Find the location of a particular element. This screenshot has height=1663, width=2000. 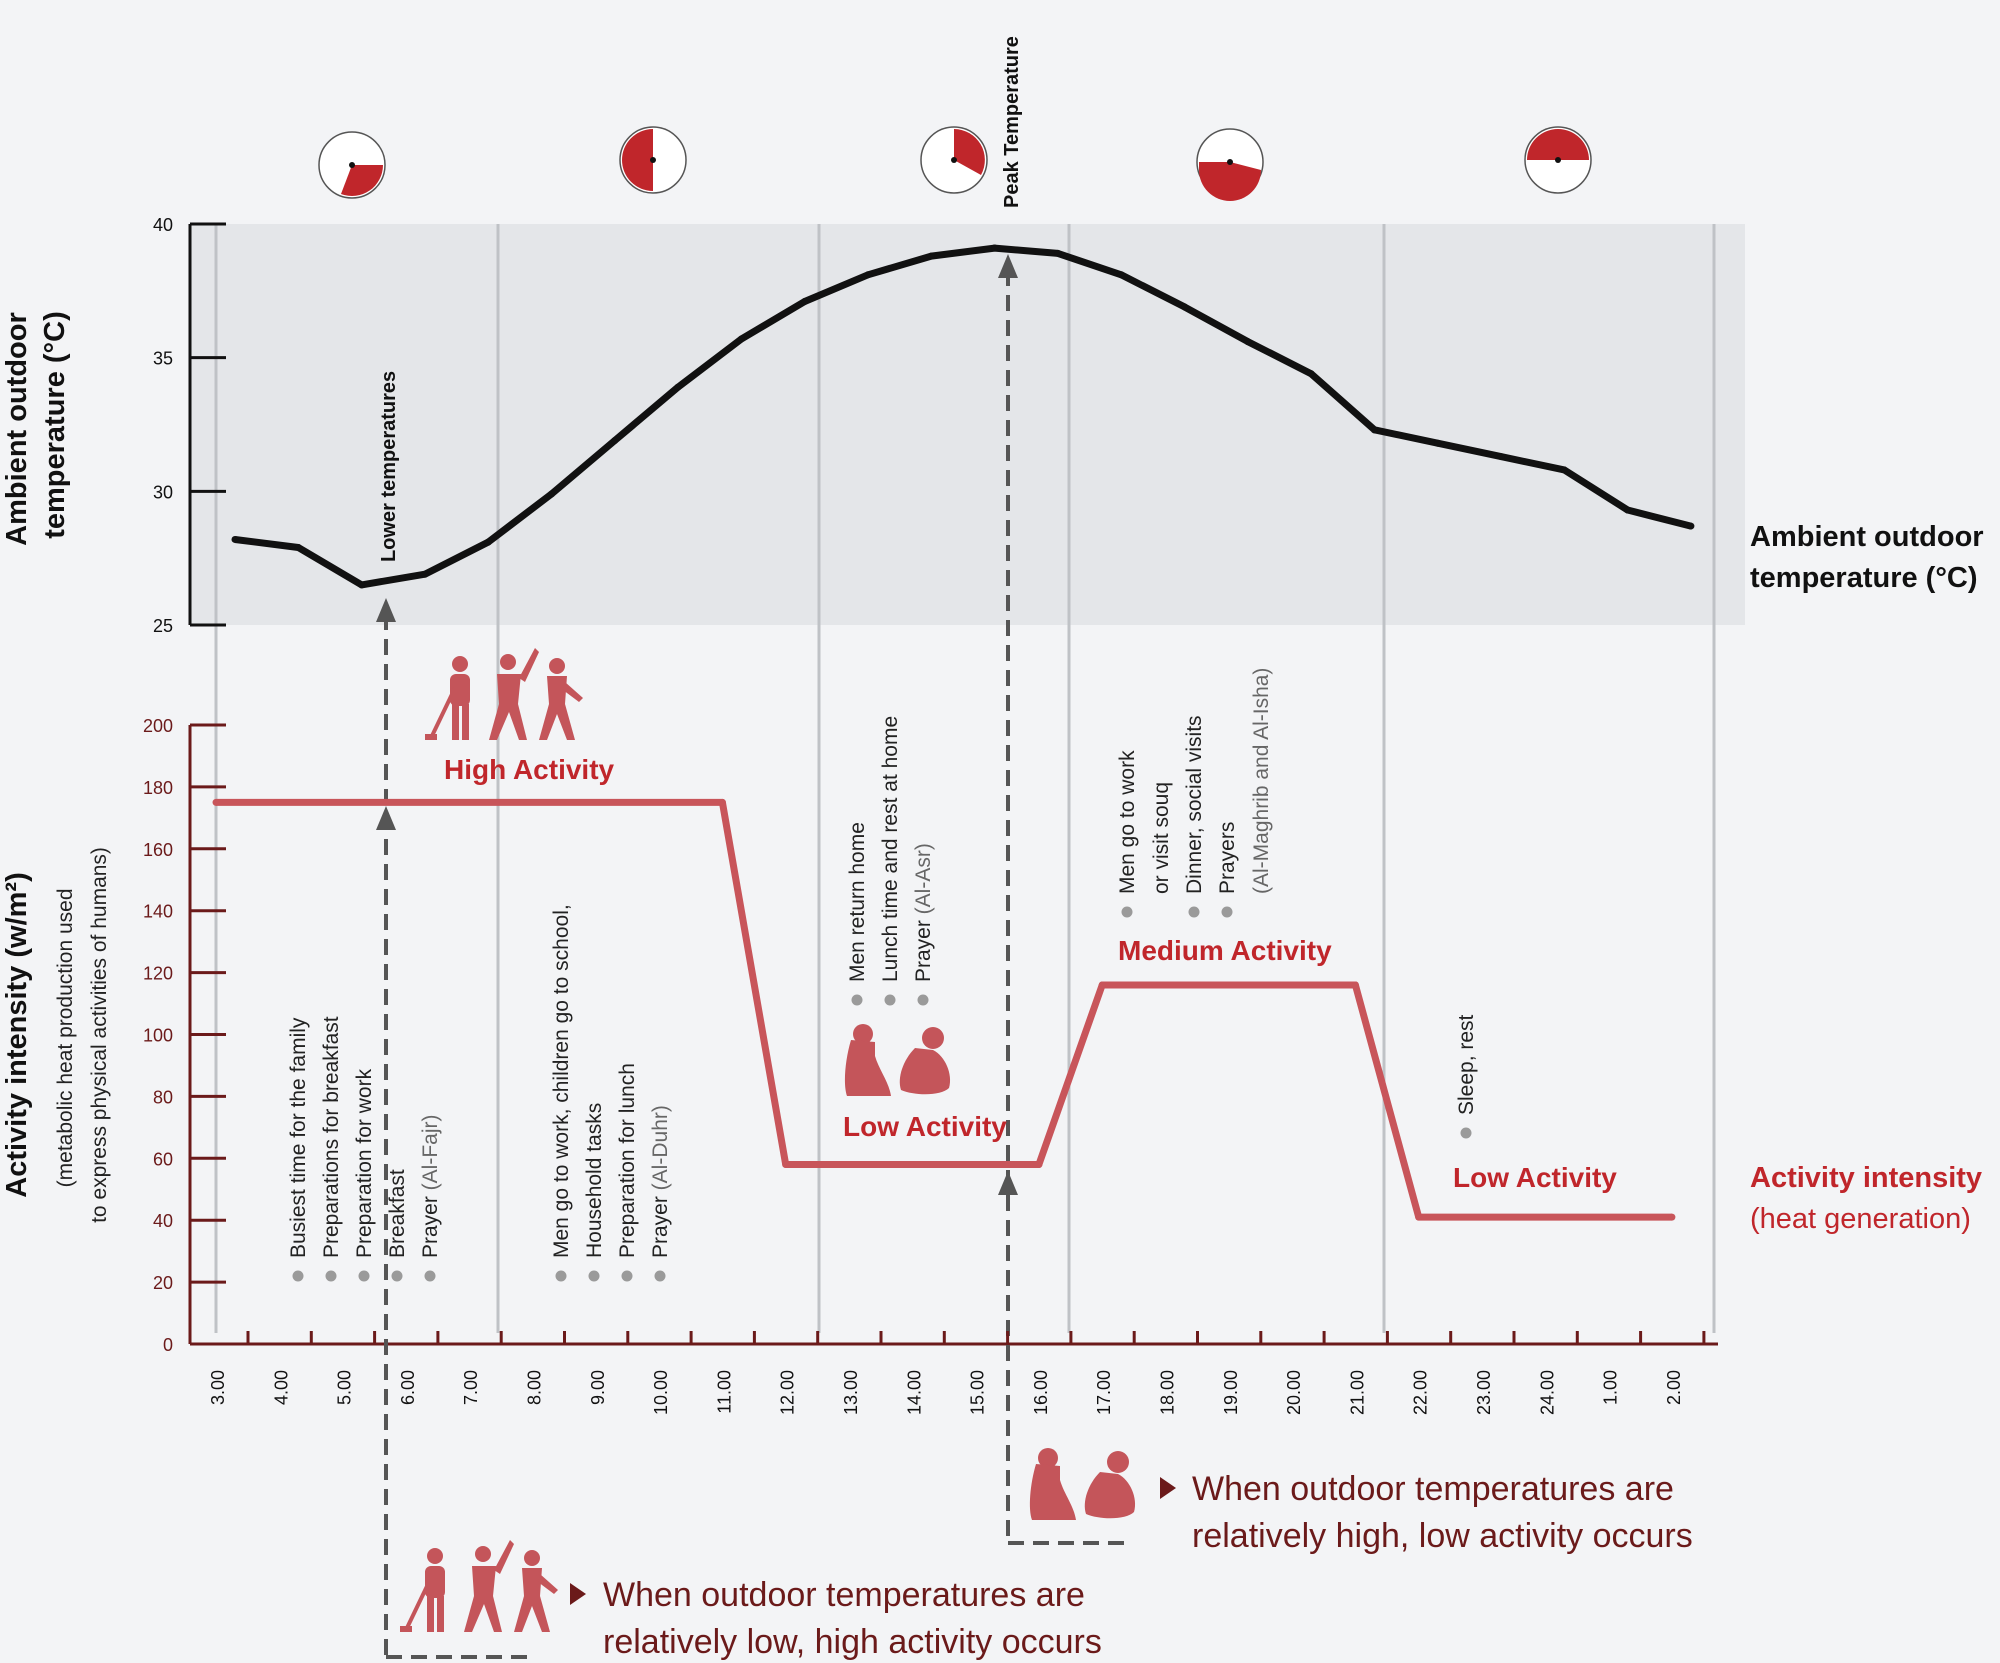

x-tick-label: 5.00 is located at coordinates (345, 1387).